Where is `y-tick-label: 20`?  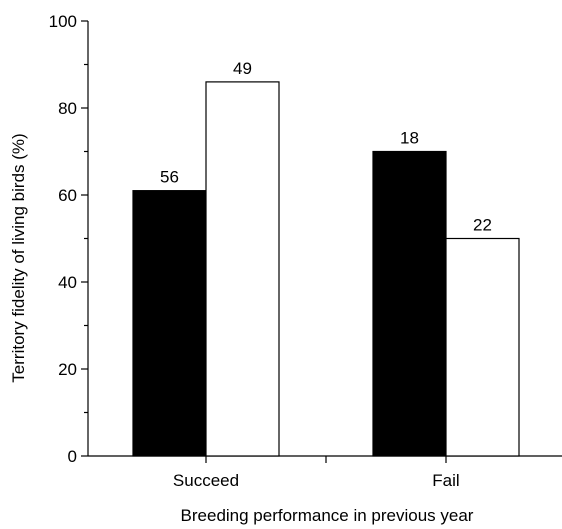
y-tick-label: 20 is located at coordinates (67, 369).